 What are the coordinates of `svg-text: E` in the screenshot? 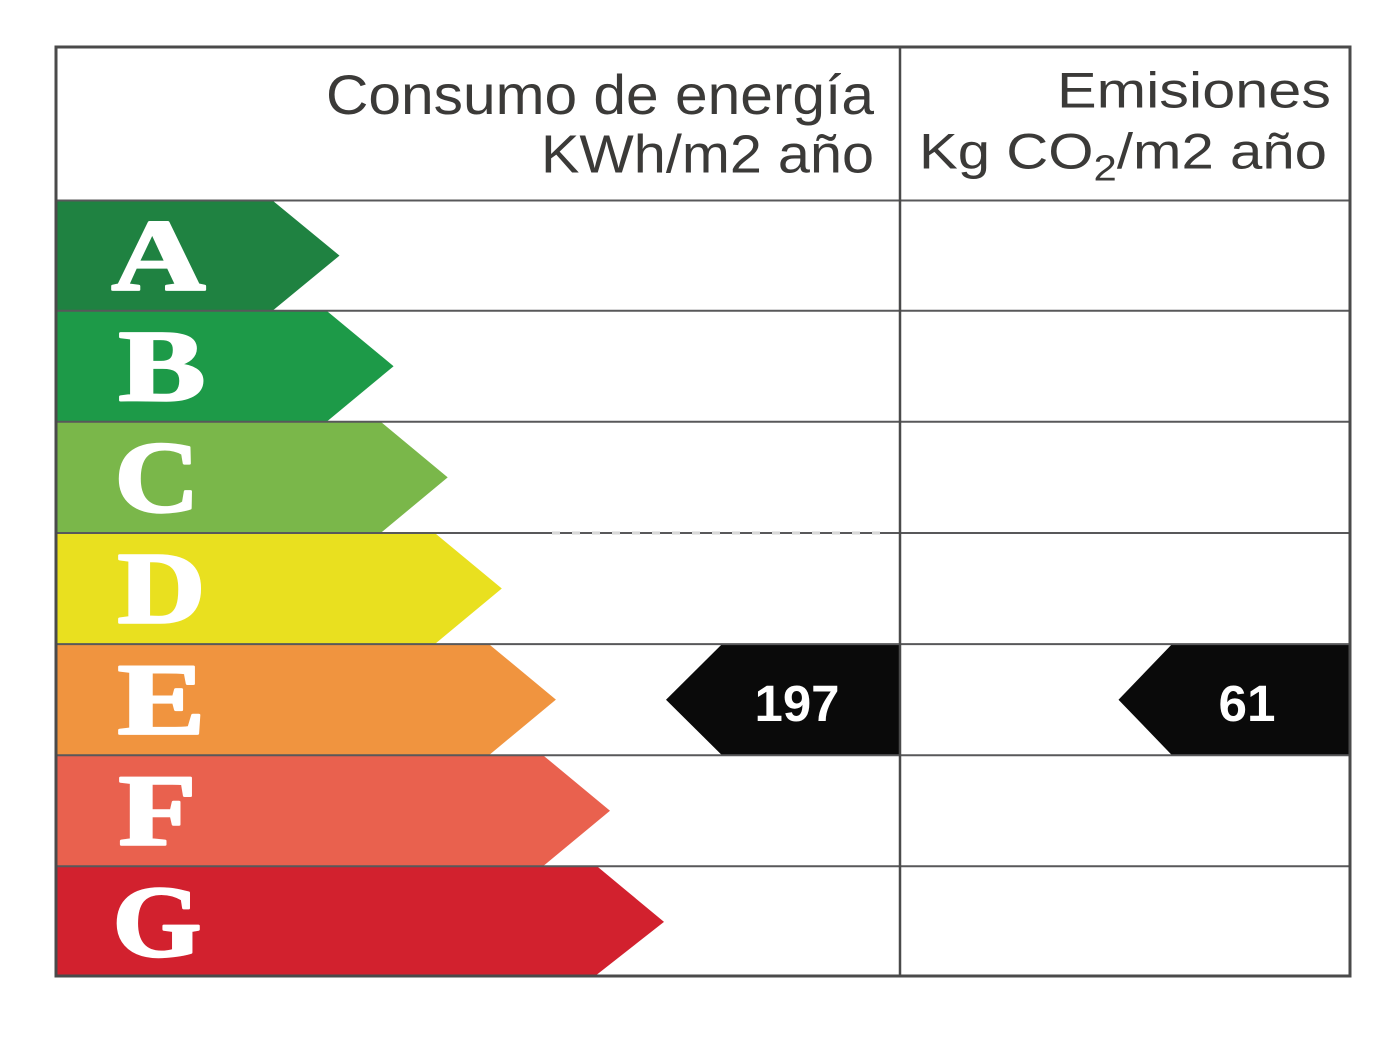 It's located at (162, 700).